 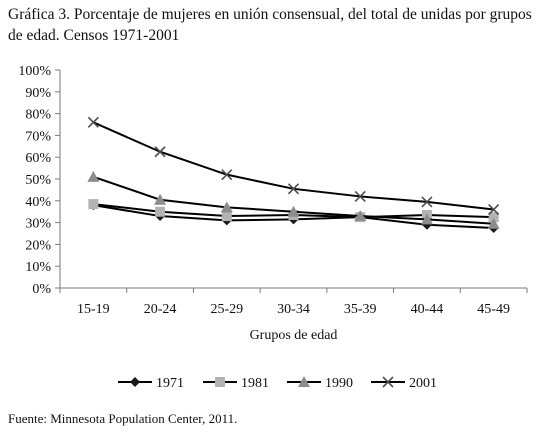 What do you see at coordinates (151, 383) in the screenshot?
I see `legend-item-1971: 1971` at bounding box center [151, 383].